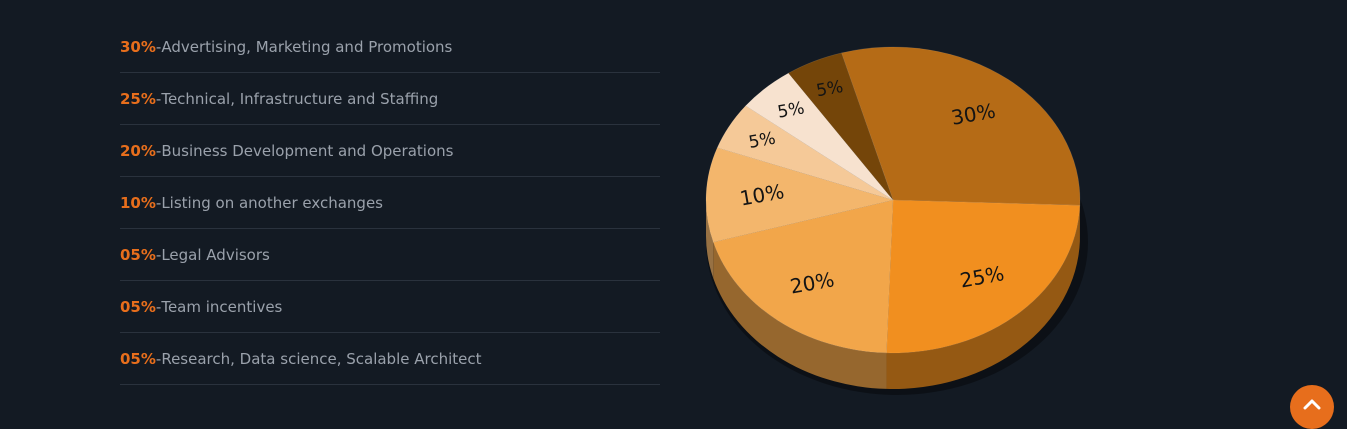 This screenshot has height=429, width=1347. I want to click on legend-text: Legal Advisors, so click(215, 255).